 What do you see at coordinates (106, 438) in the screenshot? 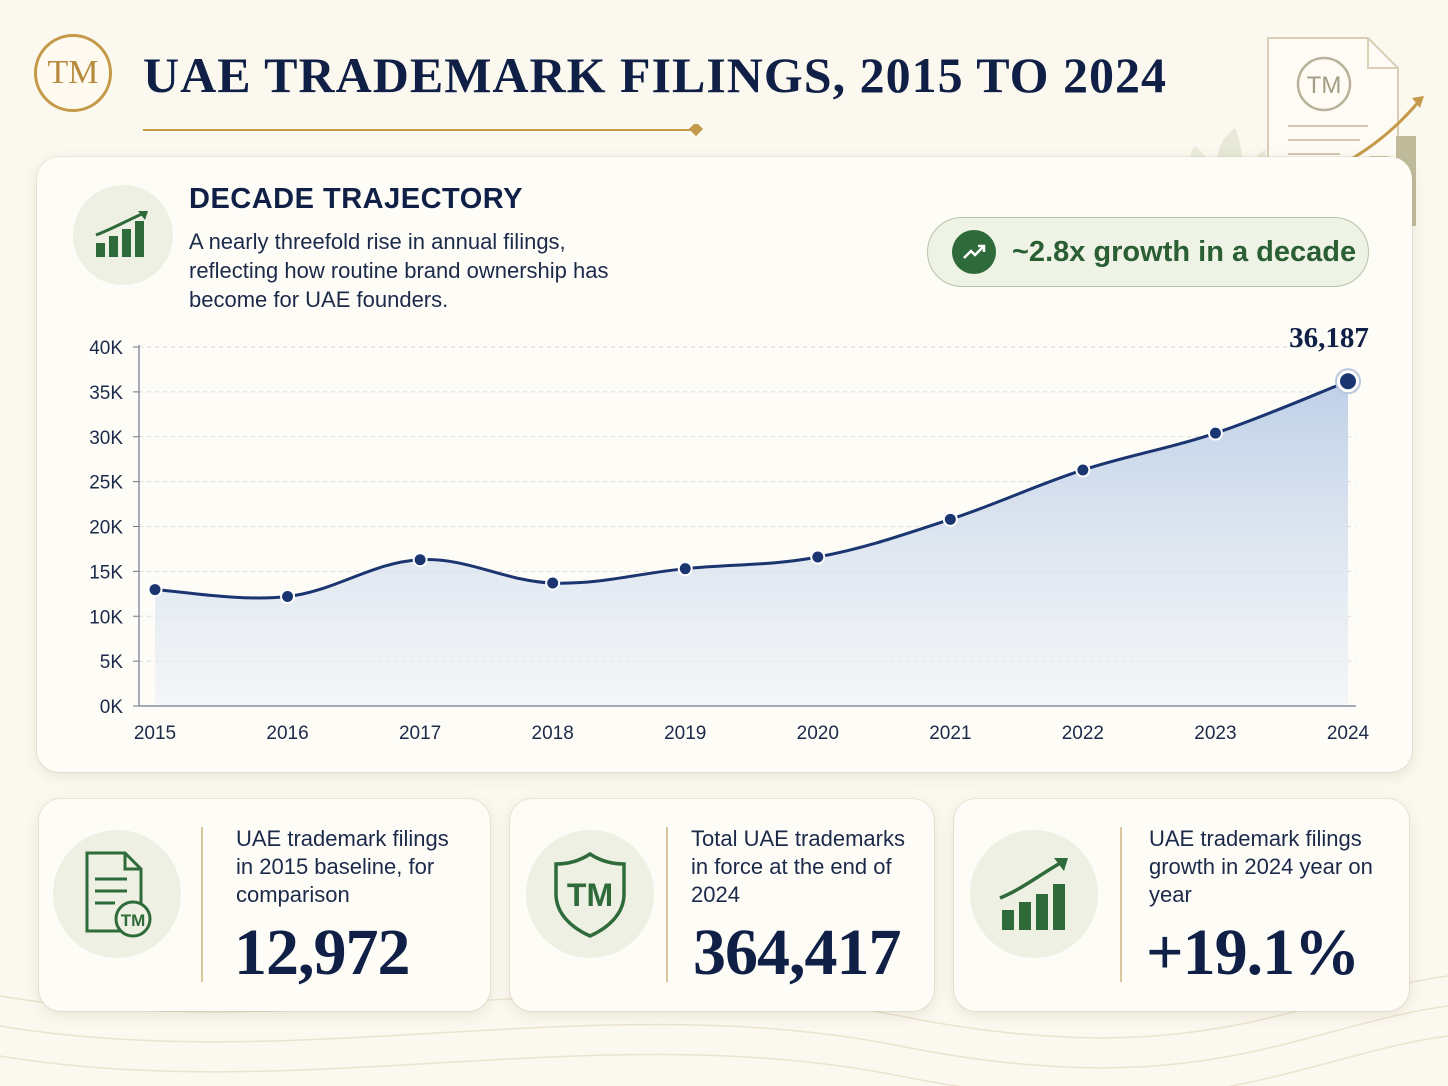
I see `y-tick-label: 30K` at bounding box center [106, 438].